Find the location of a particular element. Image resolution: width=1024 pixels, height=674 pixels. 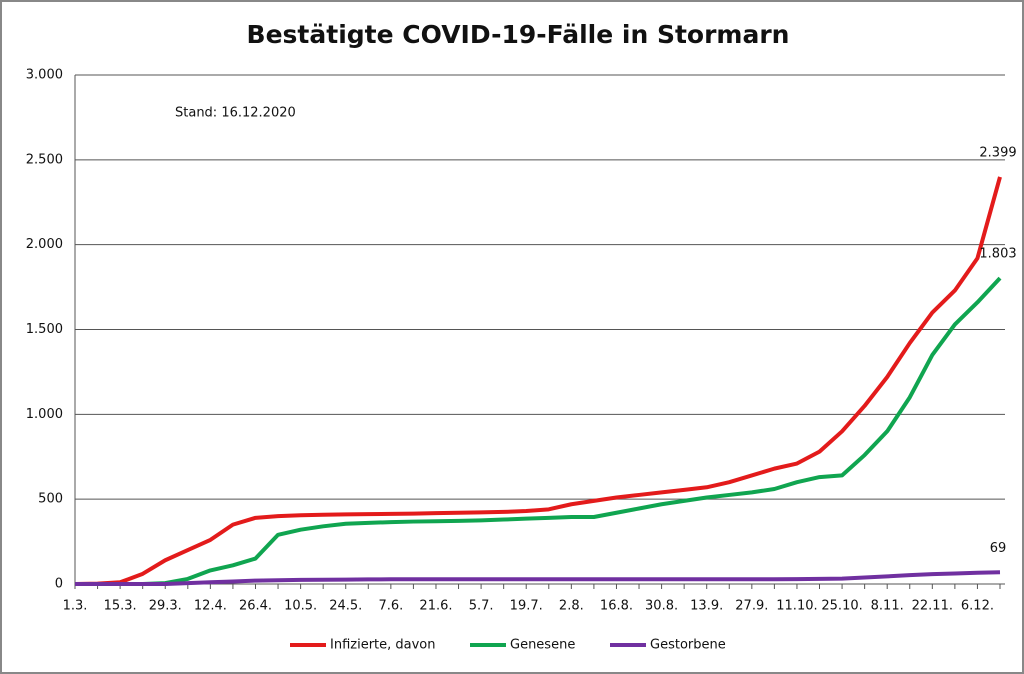

value-label: 69 is located at coordinates (998, 548).